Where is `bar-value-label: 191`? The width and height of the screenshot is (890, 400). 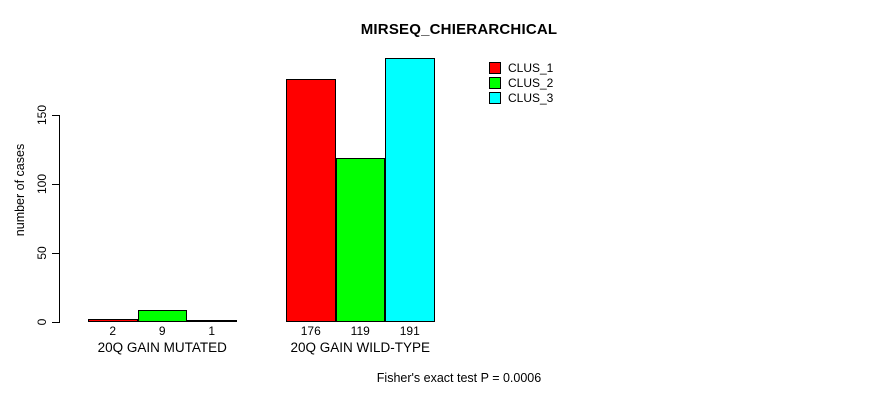
bar-value-label: 191 is located at coordinates (409, 331).